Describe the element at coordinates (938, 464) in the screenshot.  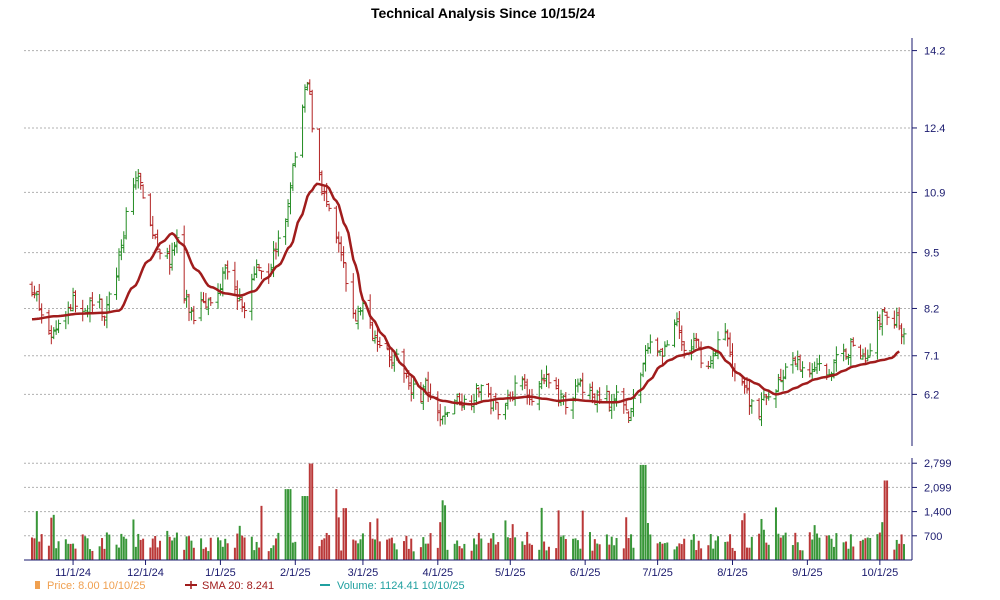
I see `volume-tick-label: 2,799` at that location.